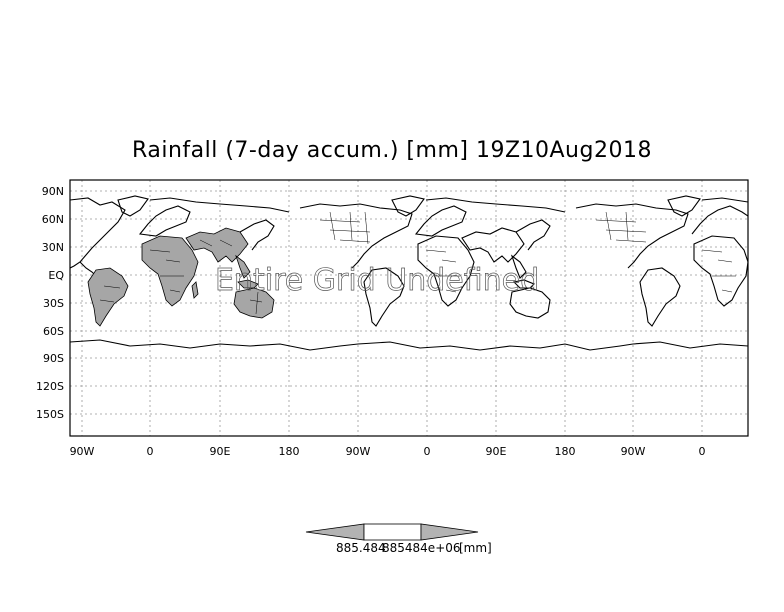 This screenshot has height=612, width=784. Describe the element at coordinates (53, 358) in the screenshot. I see `lat-tick-label: 90S` at that location.